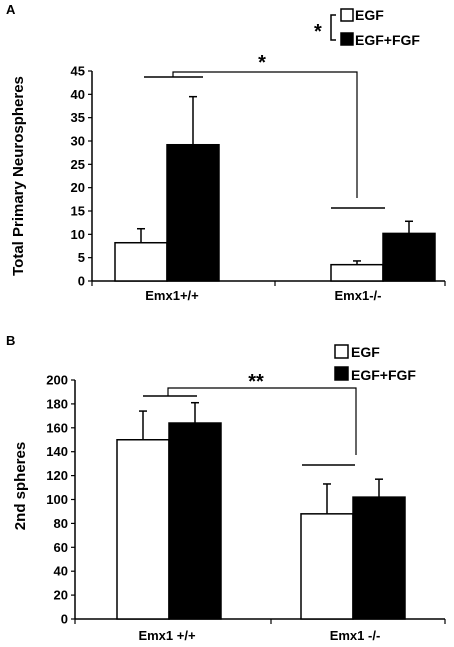 The height and width of the screenshot is (647, 454). I want to click on legend-label-egf-b: EGF, so click(365, 352).